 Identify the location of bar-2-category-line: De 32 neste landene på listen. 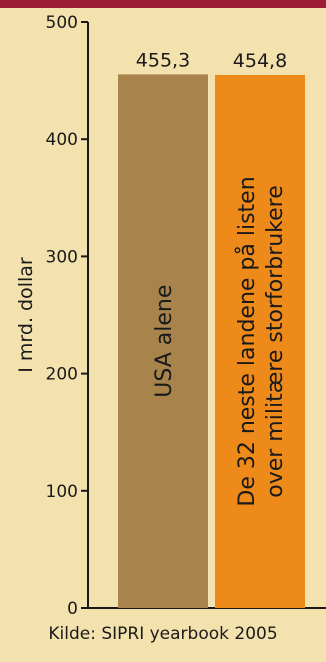
(247, 341).